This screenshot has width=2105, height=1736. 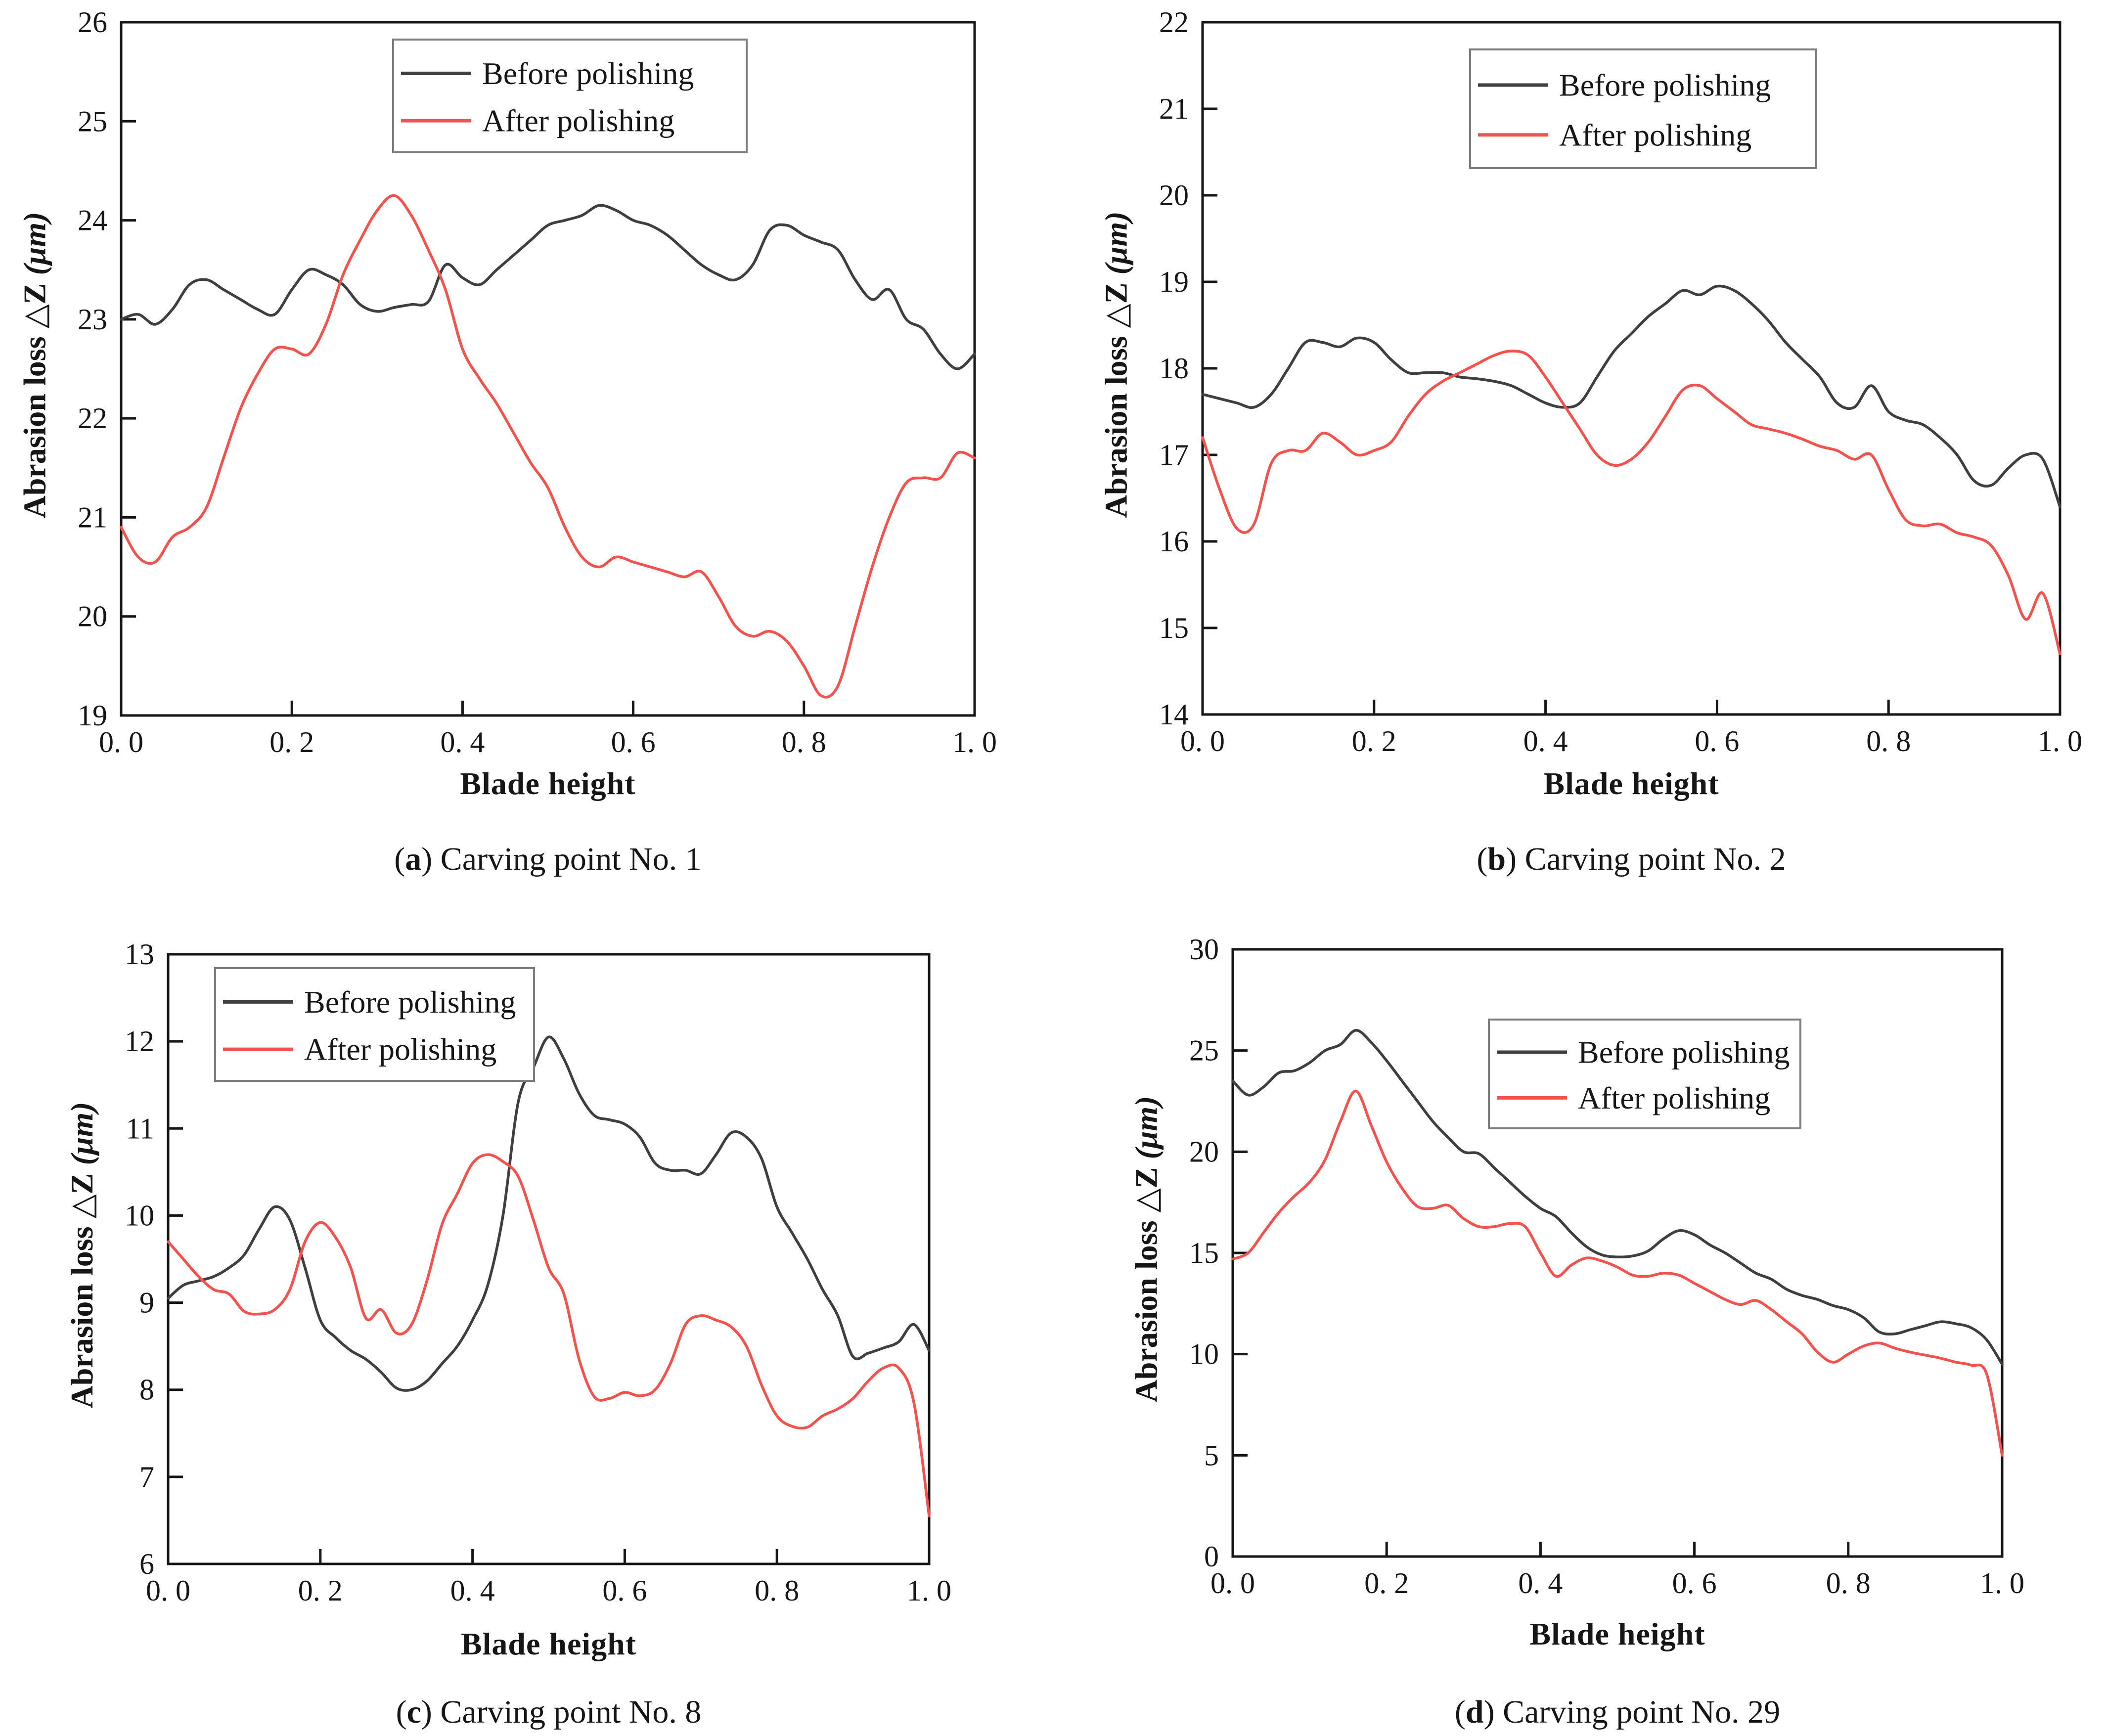 I want to click on y-tick-label: 11, so click(x=140, y=1128).